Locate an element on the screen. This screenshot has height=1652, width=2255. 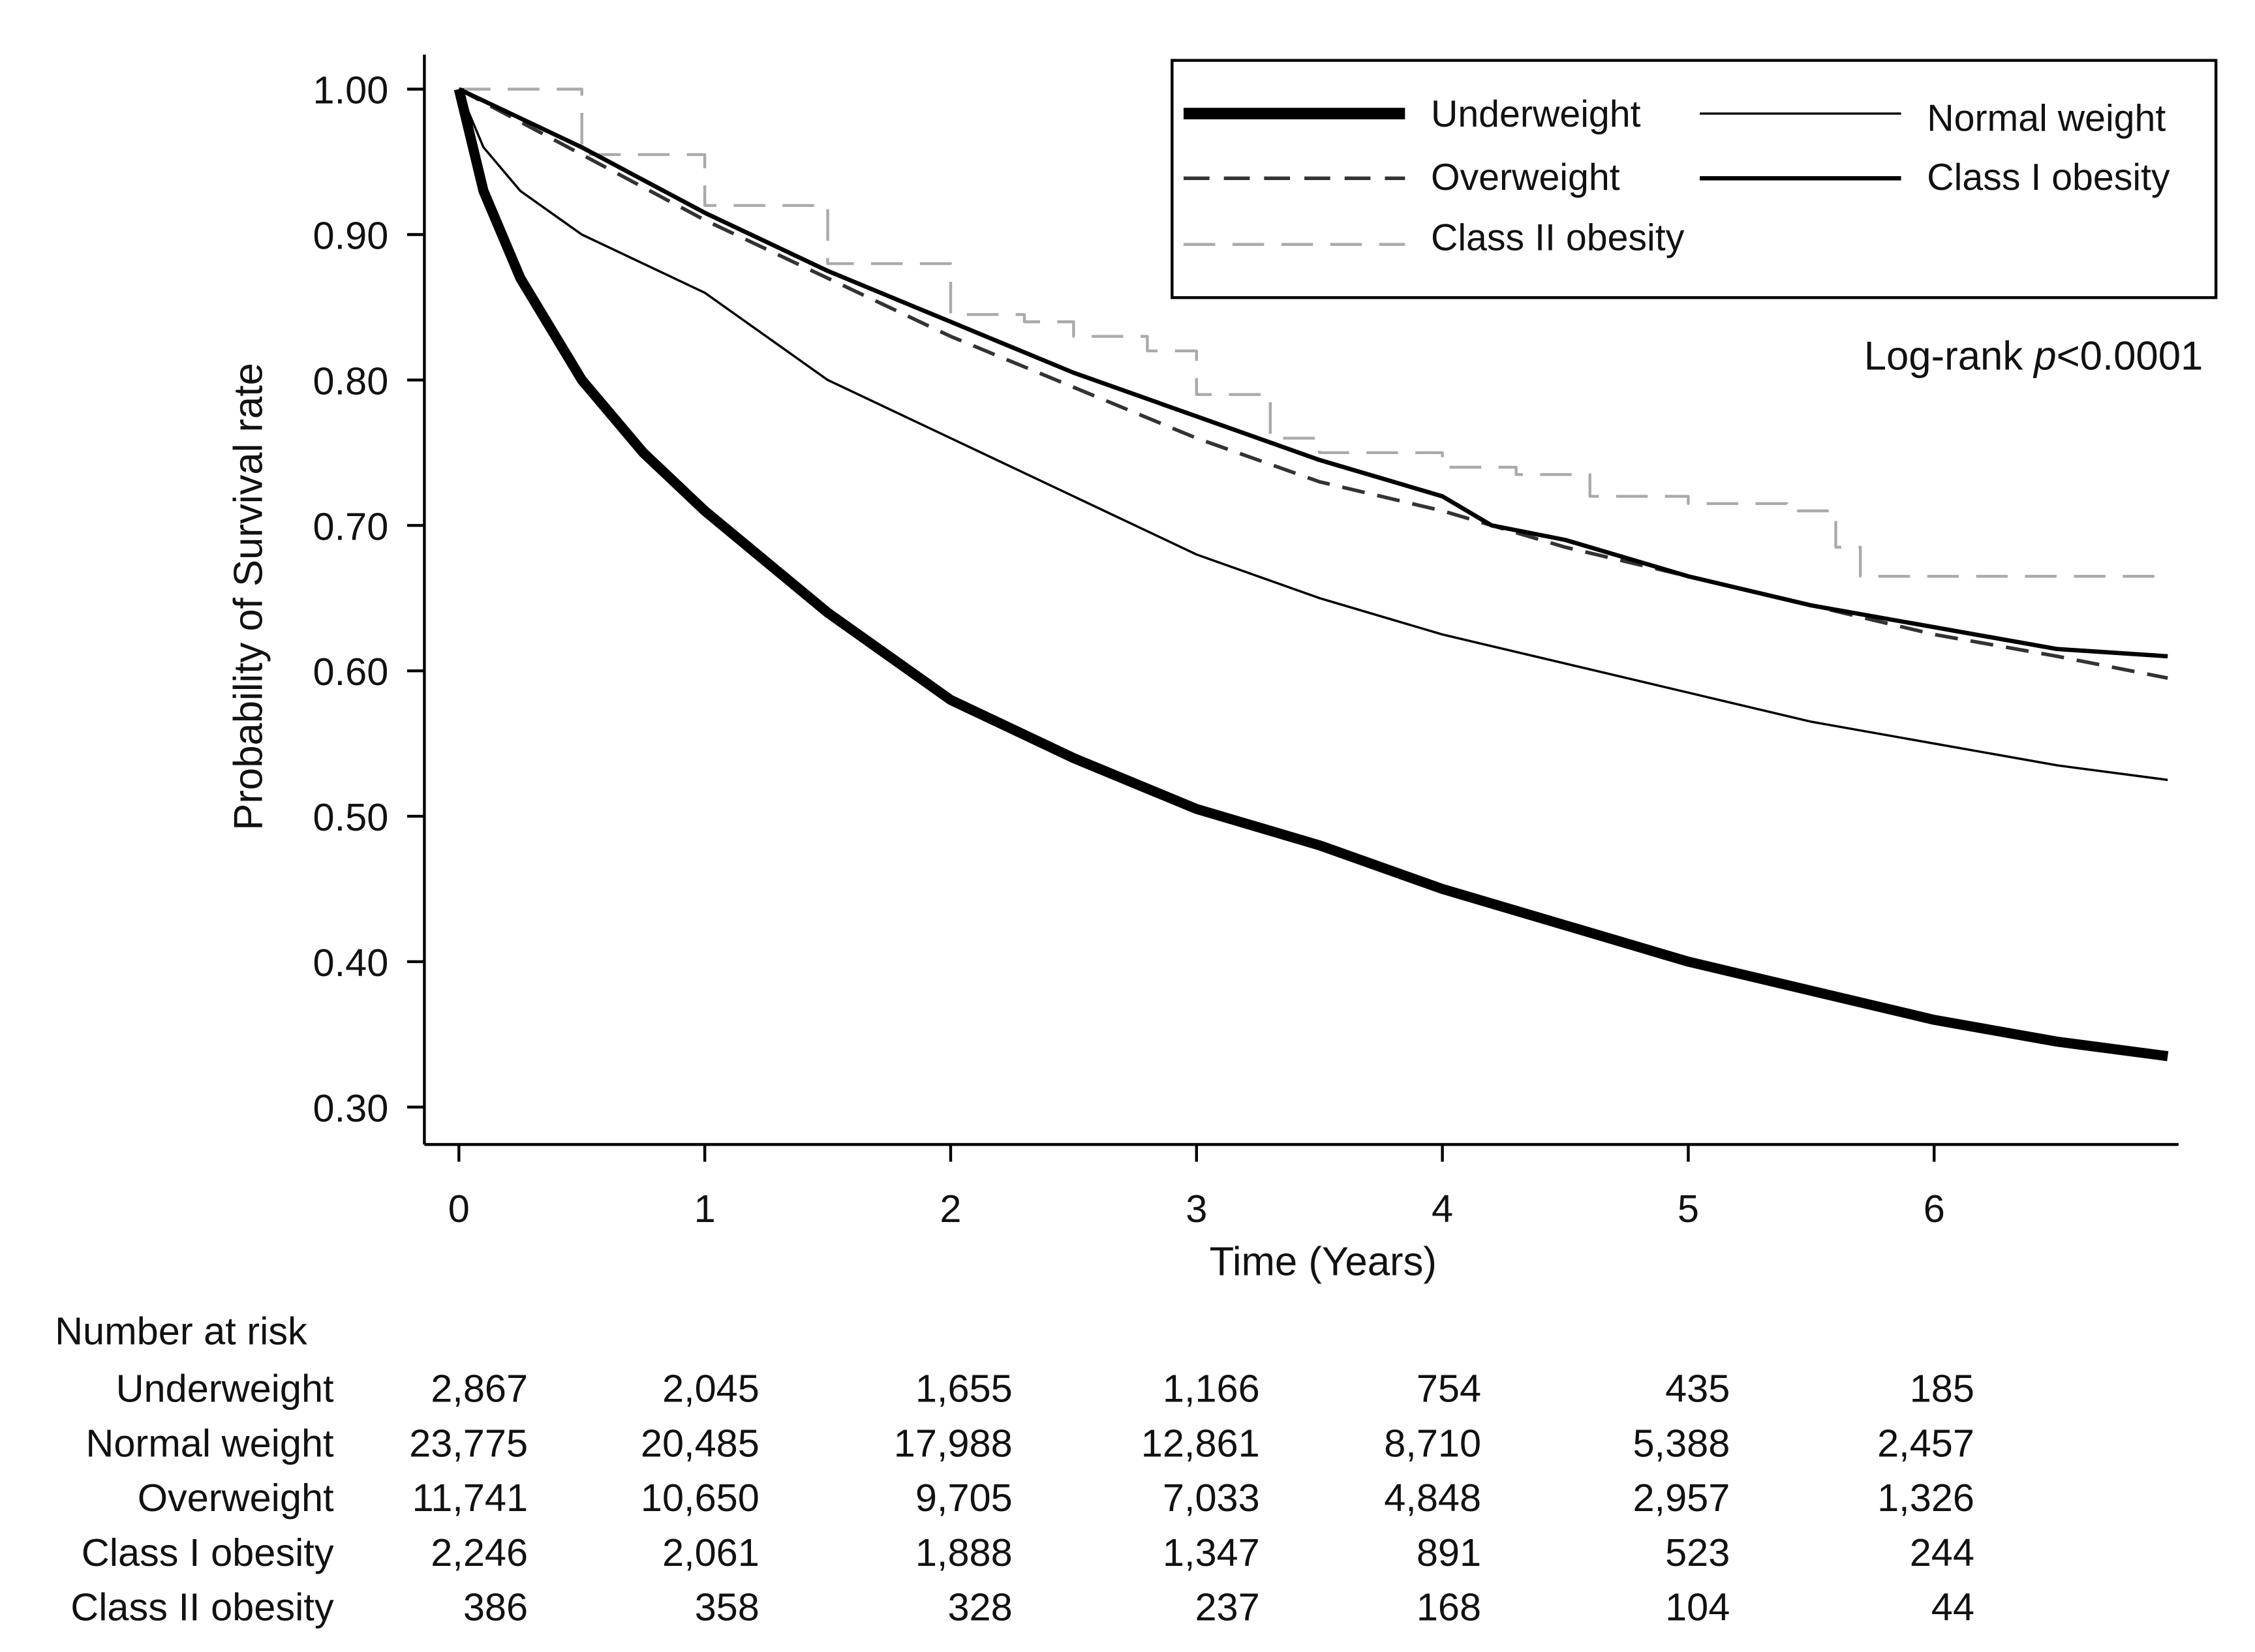
annotation-p: p is located at coordinates (2044, 355).